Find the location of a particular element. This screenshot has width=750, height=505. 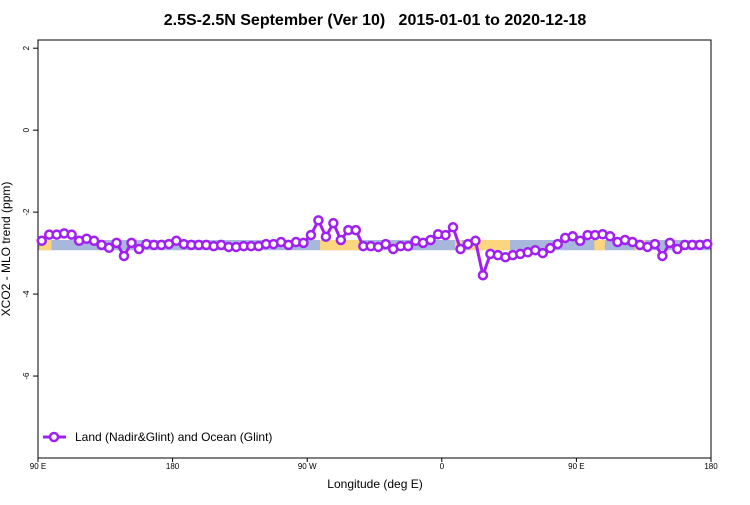

legend-label: Land (Nadir&Glint) and Ocean (Glint) is located at coordinates (173, 437).